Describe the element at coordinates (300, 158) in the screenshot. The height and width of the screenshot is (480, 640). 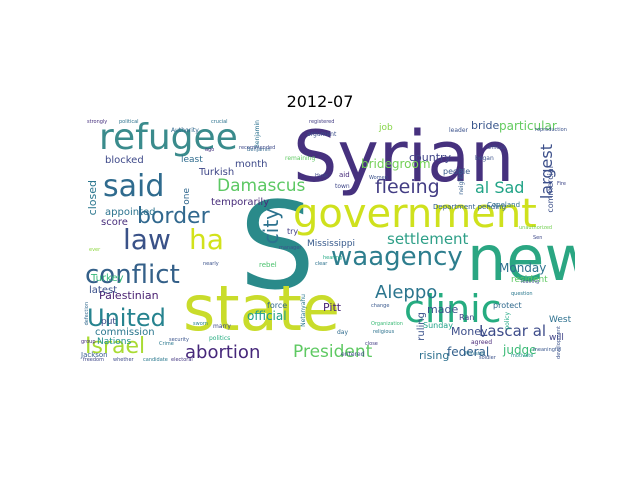
I see `word-remaining: remaining` at that location.